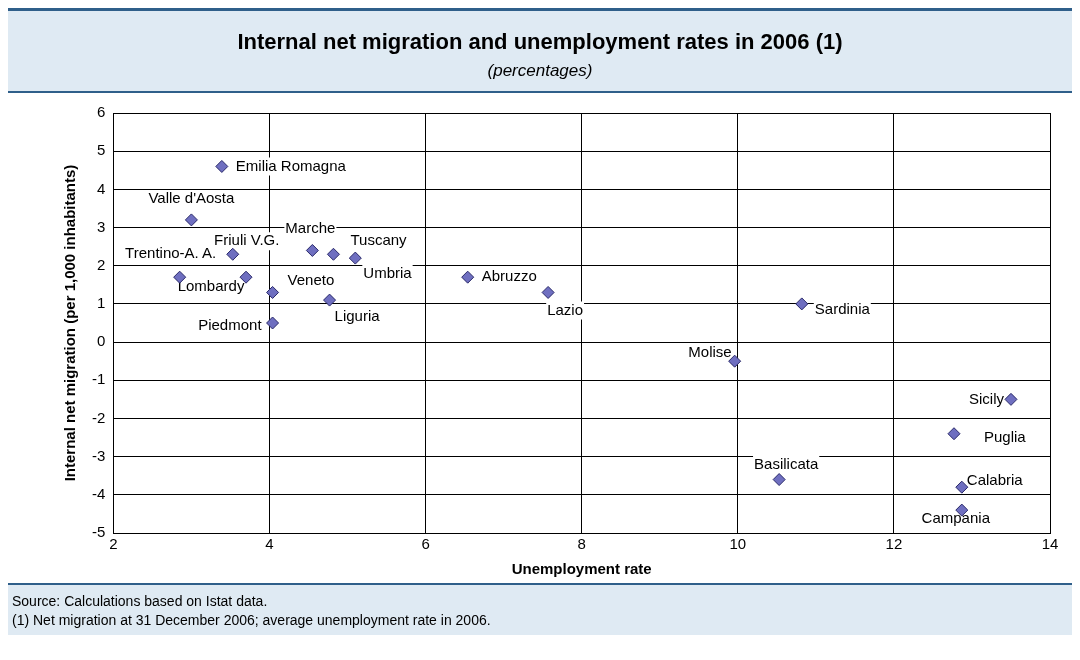 This screenshot has height=660, width=1080. What do you see at coordinates (379, 240) in the screenshot?
I see `annotation: Tuscany` at bounding box center [379, 240].